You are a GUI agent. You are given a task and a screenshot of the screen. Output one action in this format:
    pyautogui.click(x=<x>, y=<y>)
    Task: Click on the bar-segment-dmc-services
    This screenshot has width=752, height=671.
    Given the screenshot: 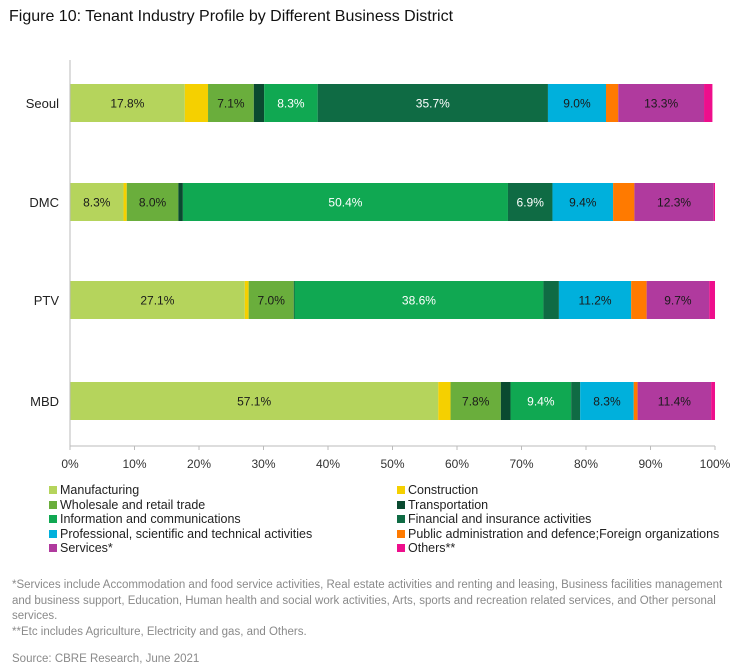 What is the action you would take?
    pyautogui.click(x=674, y=202)
    